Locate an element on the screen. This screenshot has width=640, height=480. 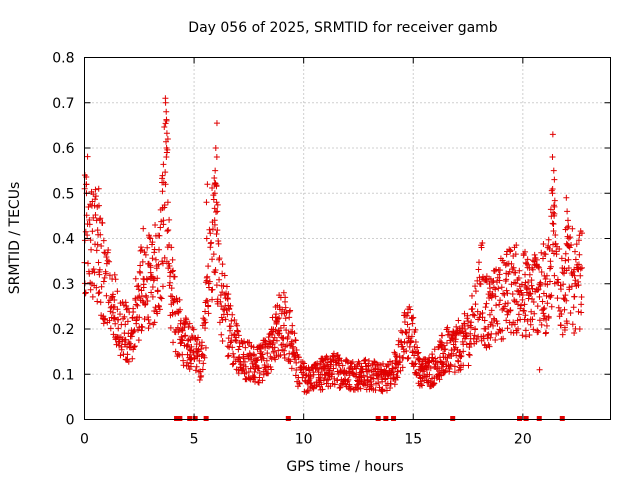
y-tick-label: 0.7 is located at coordinates (63, 104).